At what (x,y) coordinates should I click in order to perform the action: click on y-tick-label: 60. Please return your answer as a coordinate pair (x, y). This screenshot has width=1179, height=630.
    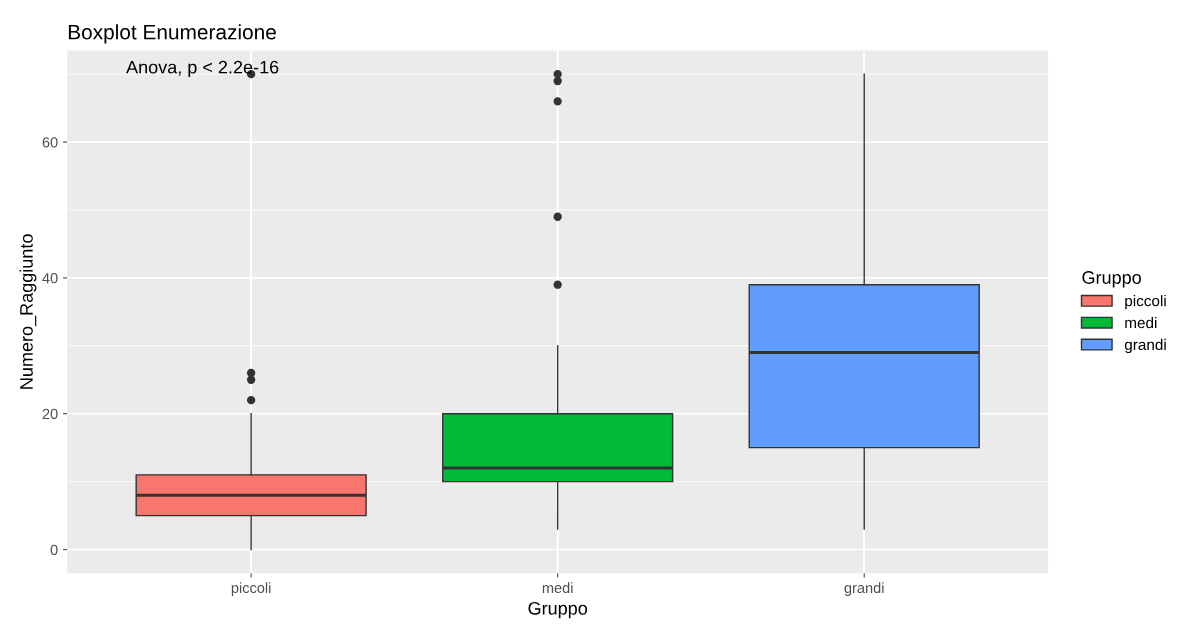
    Looking at the image, I should click on (50, 142).